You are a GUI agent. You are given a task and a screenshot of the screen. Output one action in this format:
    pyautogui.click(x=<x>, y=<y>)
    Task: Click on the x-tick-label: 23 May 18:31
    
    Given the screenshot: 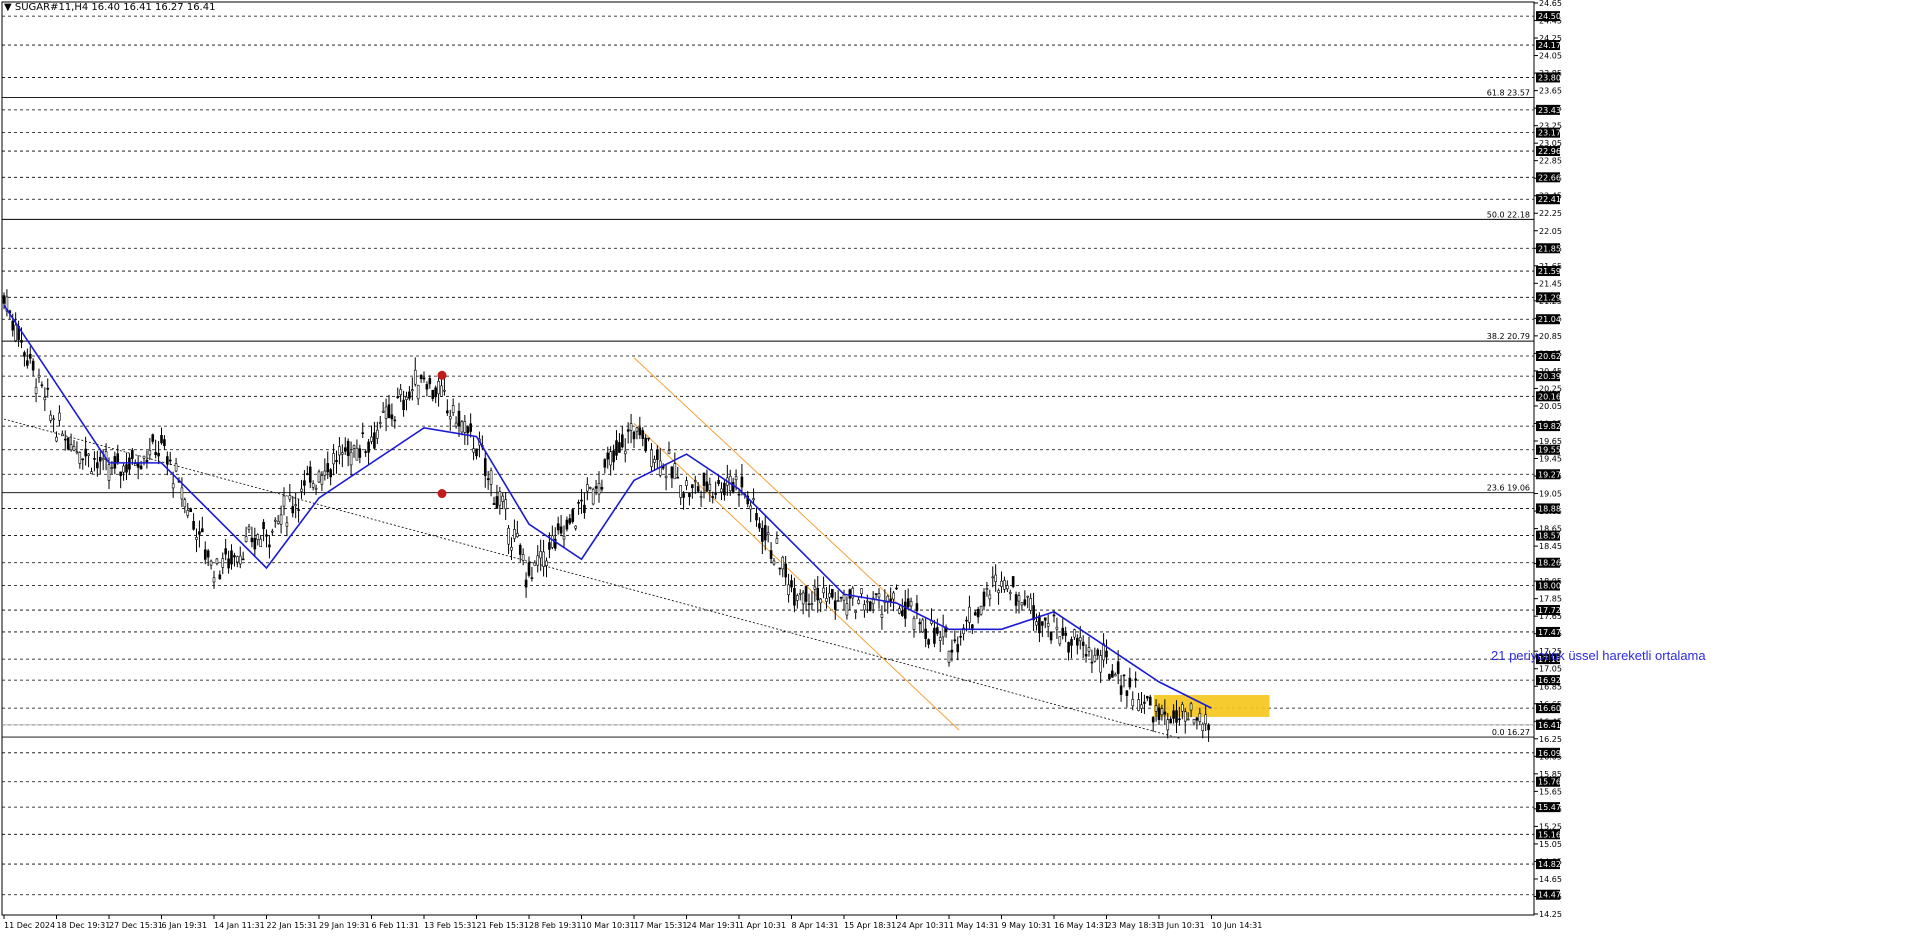 What is the action you would take?
    pyautogui.click(x=1134, y=925)
    